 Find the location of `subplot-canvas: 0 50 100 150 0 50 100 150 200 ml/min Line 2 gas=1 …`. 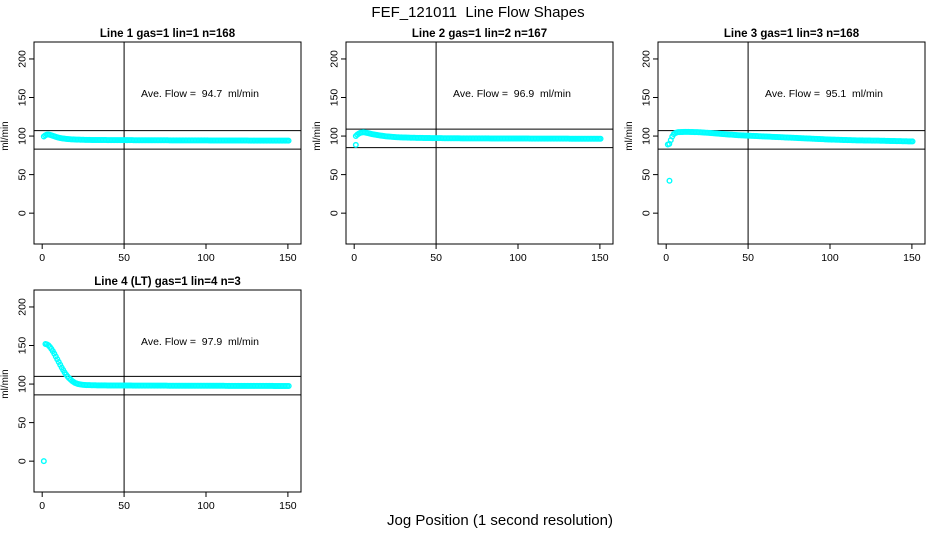

subplot-canvas: 0 50 100 150 0 50 100 150 200 ml/min Line 2 gas=1 … is located at coordinates (463, 146).